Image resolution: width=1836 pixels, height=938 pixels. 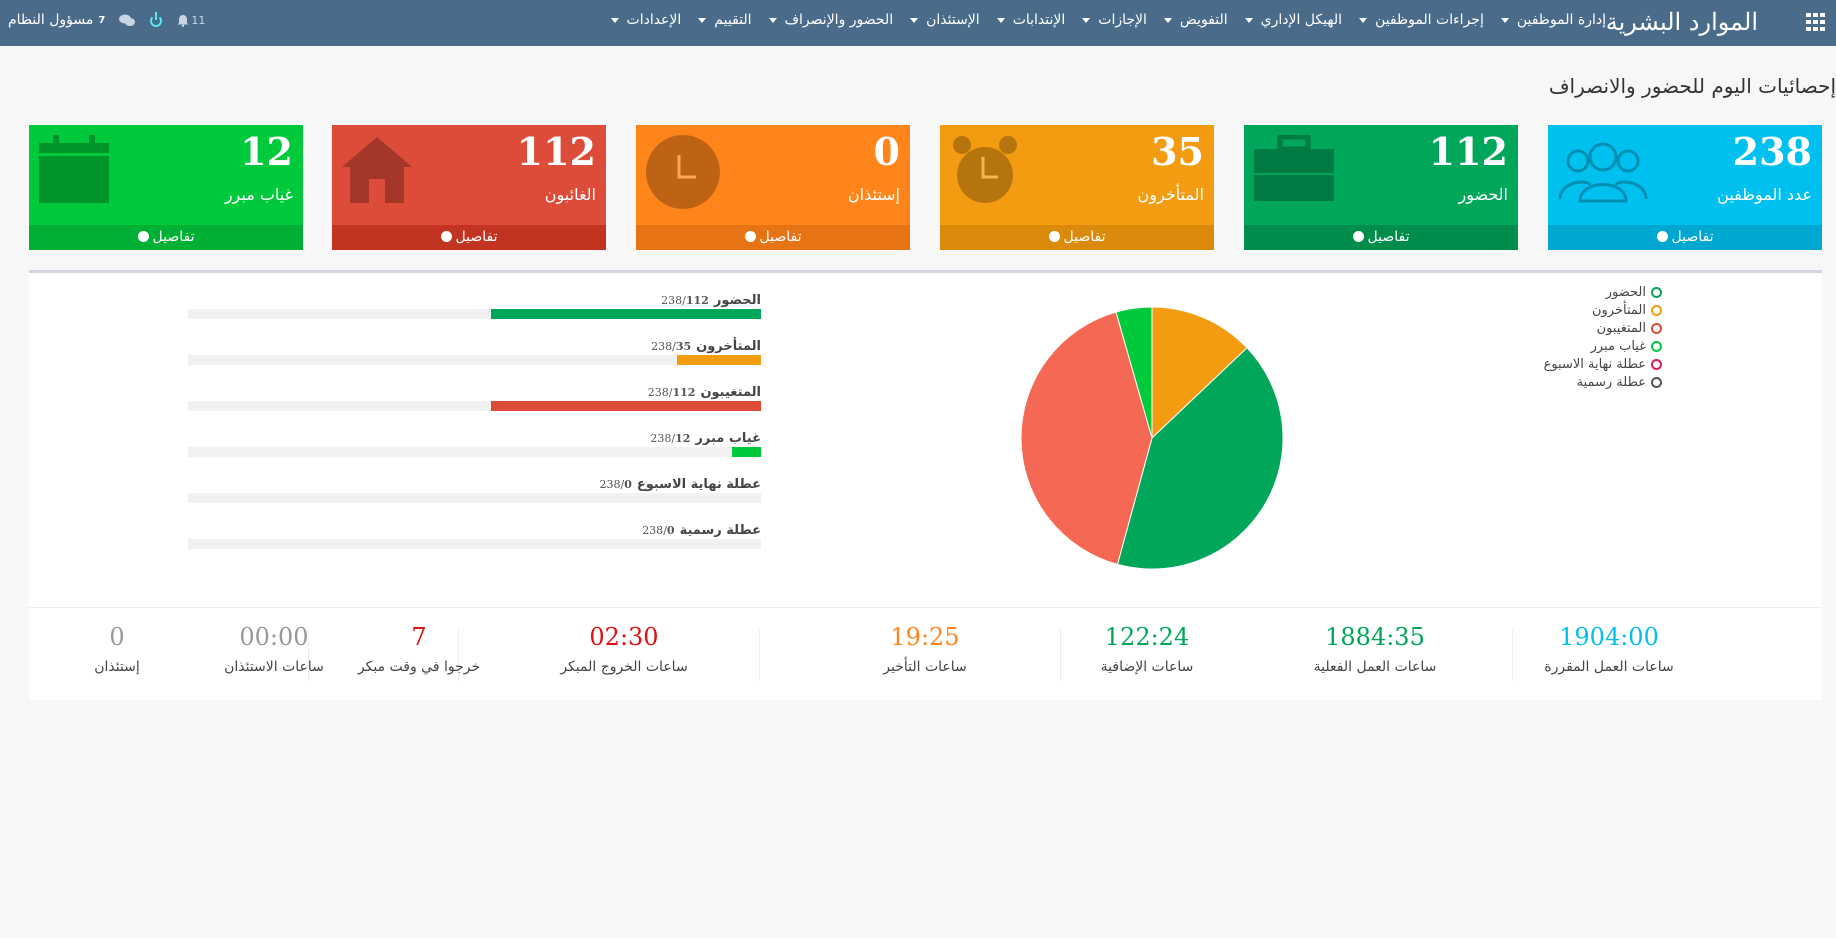 I want to click on progress-count: 238/0, so click(x=615, y=484).